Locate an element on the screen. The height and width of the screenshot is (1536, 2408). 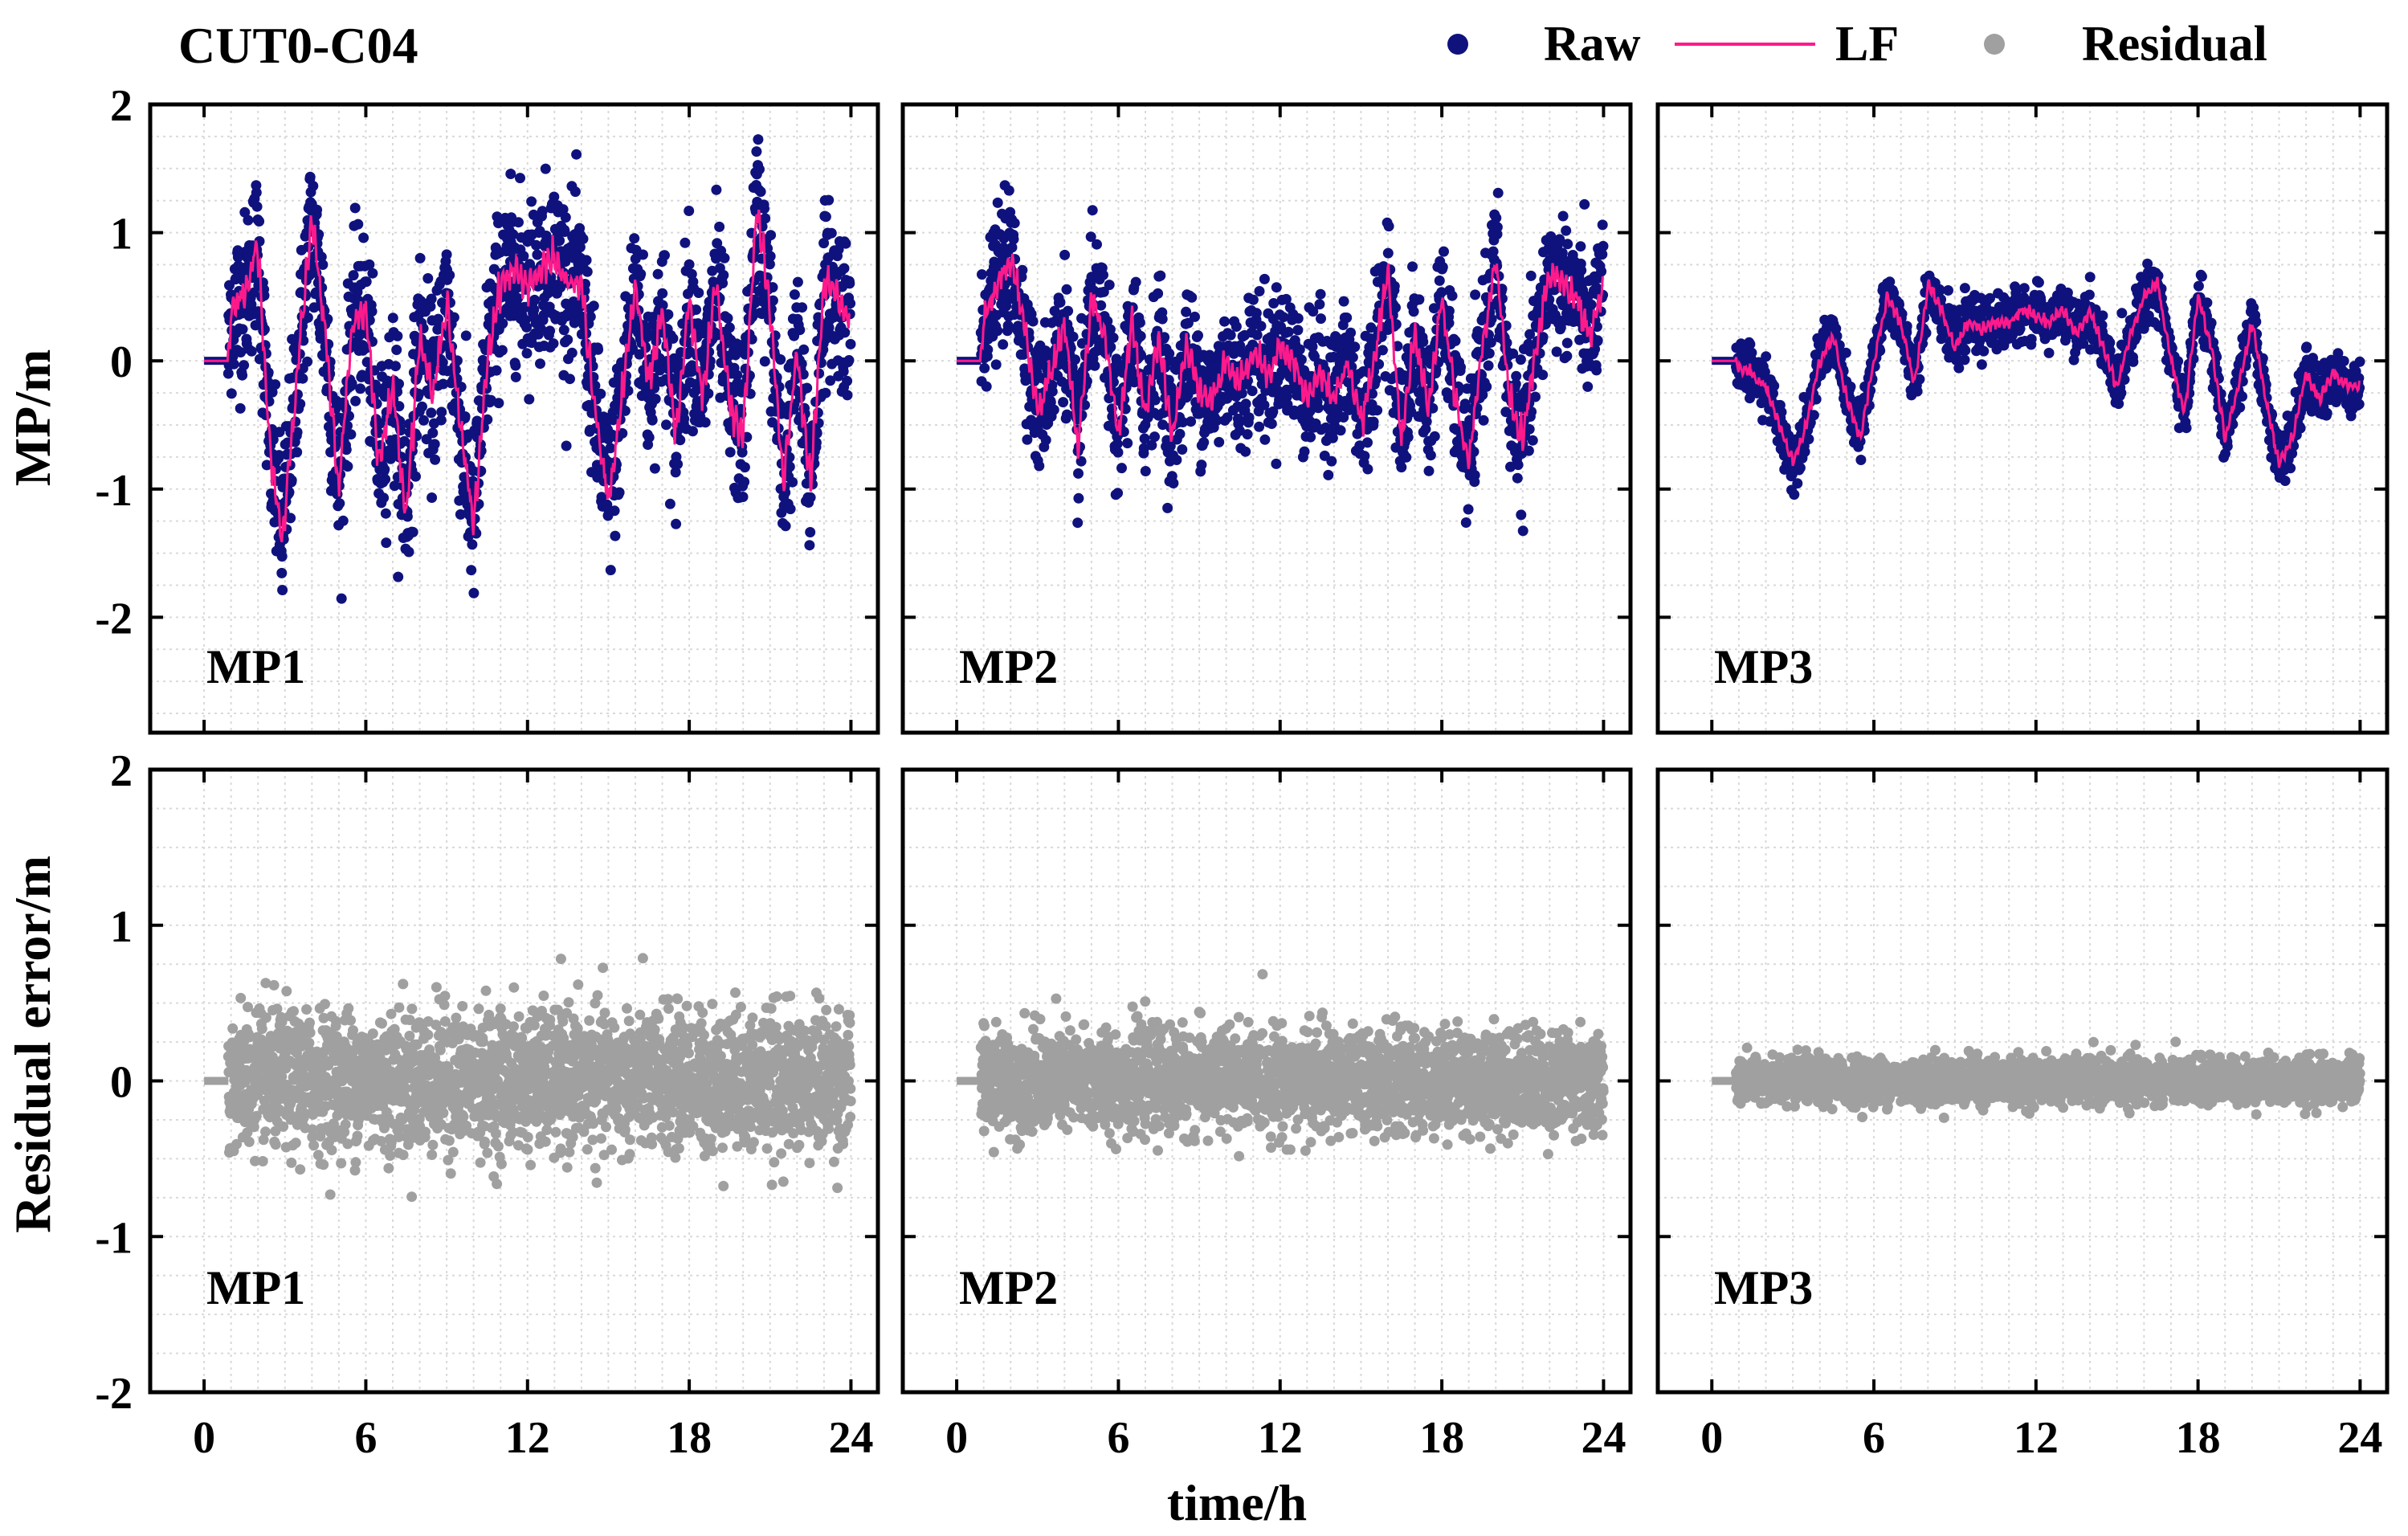
y-axis-title-bottom: Residual error/m is located at coordinates (32, 1044).